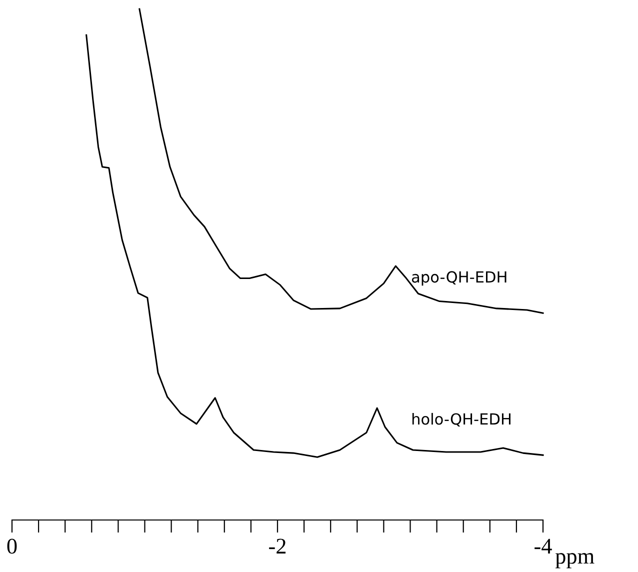  Describe the element at coordinates (461, 419) in the screenshot. I see `series-label: holo-QH-EDH` at that location.